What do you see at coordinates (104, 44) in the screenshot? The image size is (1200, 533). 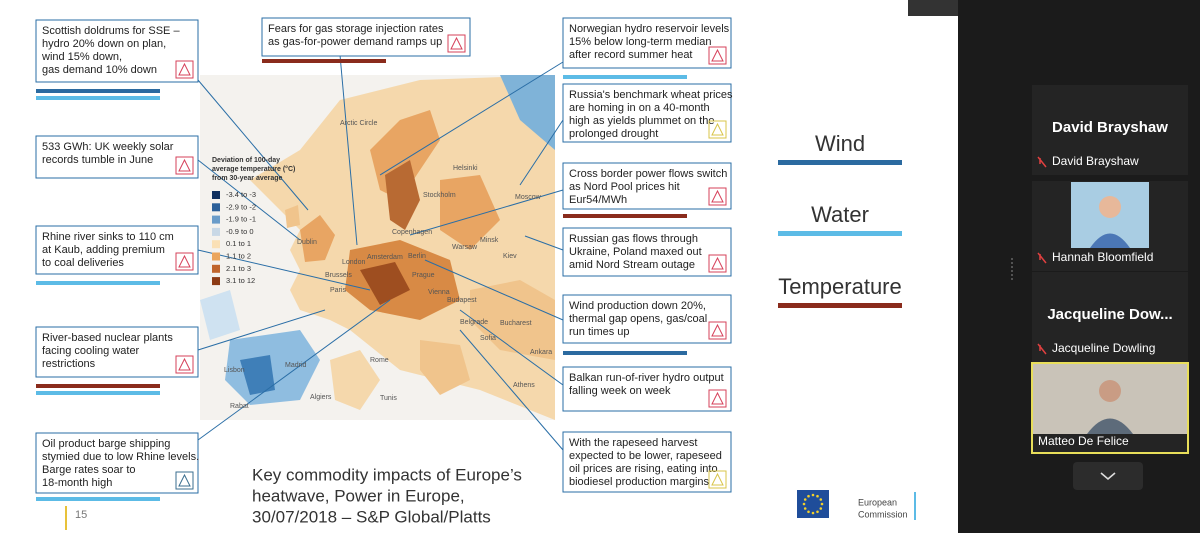 I see `callout-text: hydro 20% down on plan,` at bounding box center [104, 44].